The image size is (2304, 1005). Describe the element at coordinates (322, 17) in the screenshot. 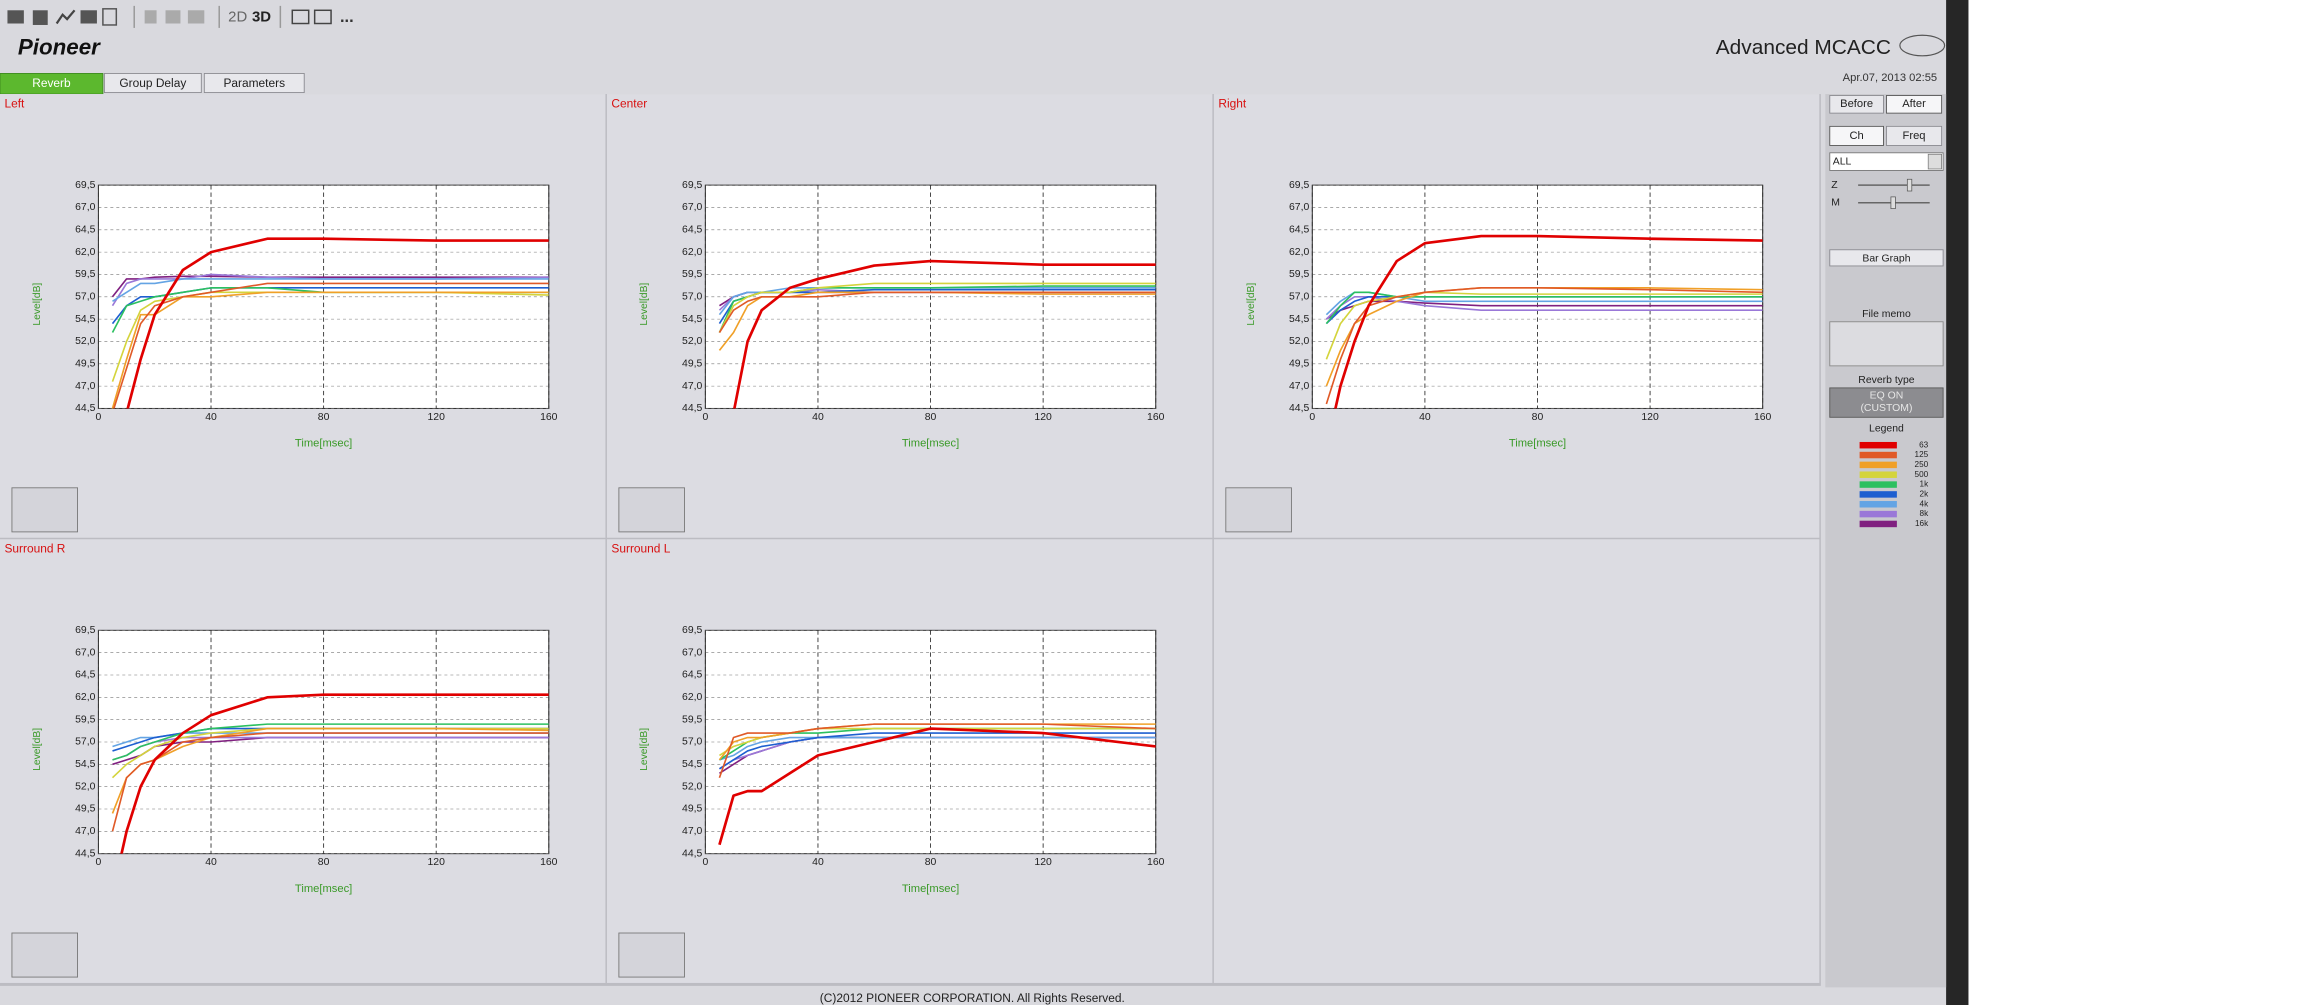

I see `grid-icon` at that location.